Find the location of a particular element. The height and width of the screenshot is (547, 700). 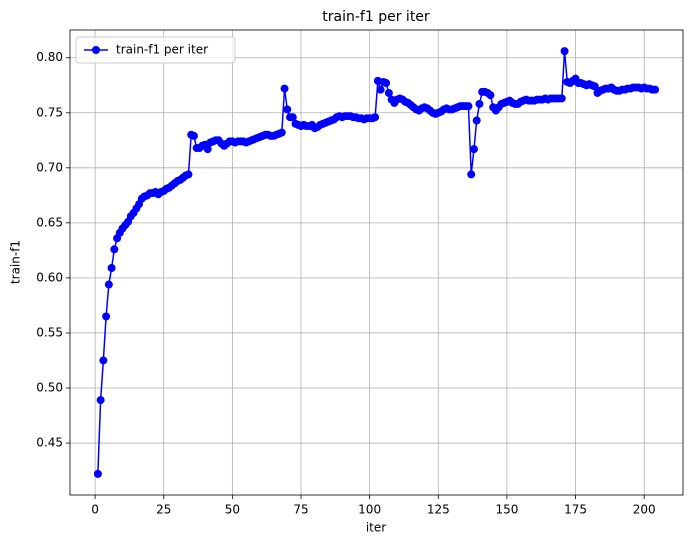

x-tick-label: 150 is located at coordinates (506, 510).